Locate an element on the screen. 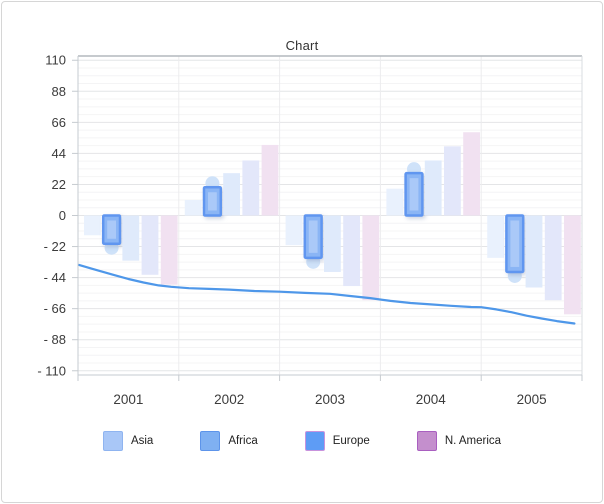  bar-europe-2003 is located at coordinates (332, 243).